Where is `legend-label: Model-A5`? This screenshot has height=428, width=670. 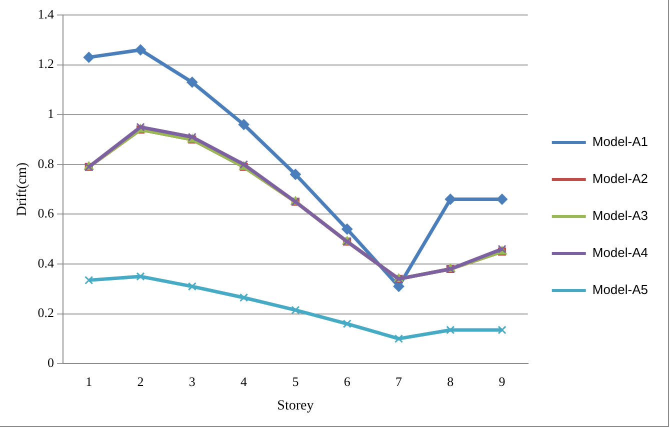
legend-label: Model-A5 is located at coordinates (620, 290).